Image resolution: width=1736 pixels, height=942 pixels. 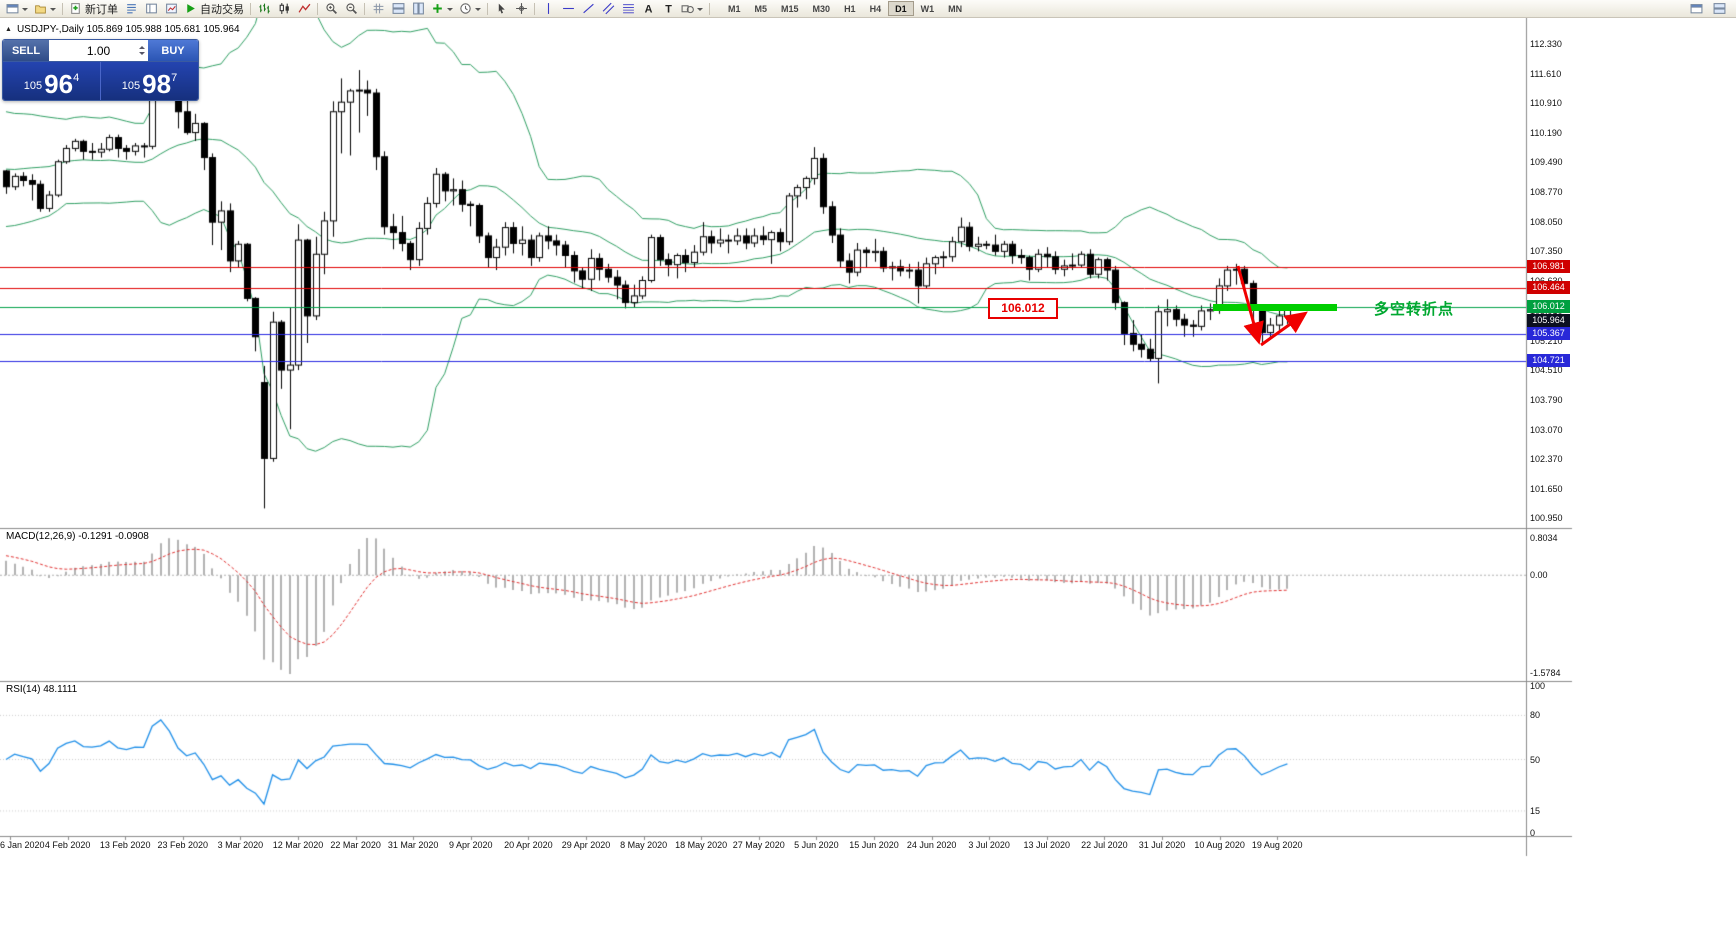 What do you see at coordinates (465, 8) in the screenshot?
I see `periods-icon` at bounding box center [465, 8].